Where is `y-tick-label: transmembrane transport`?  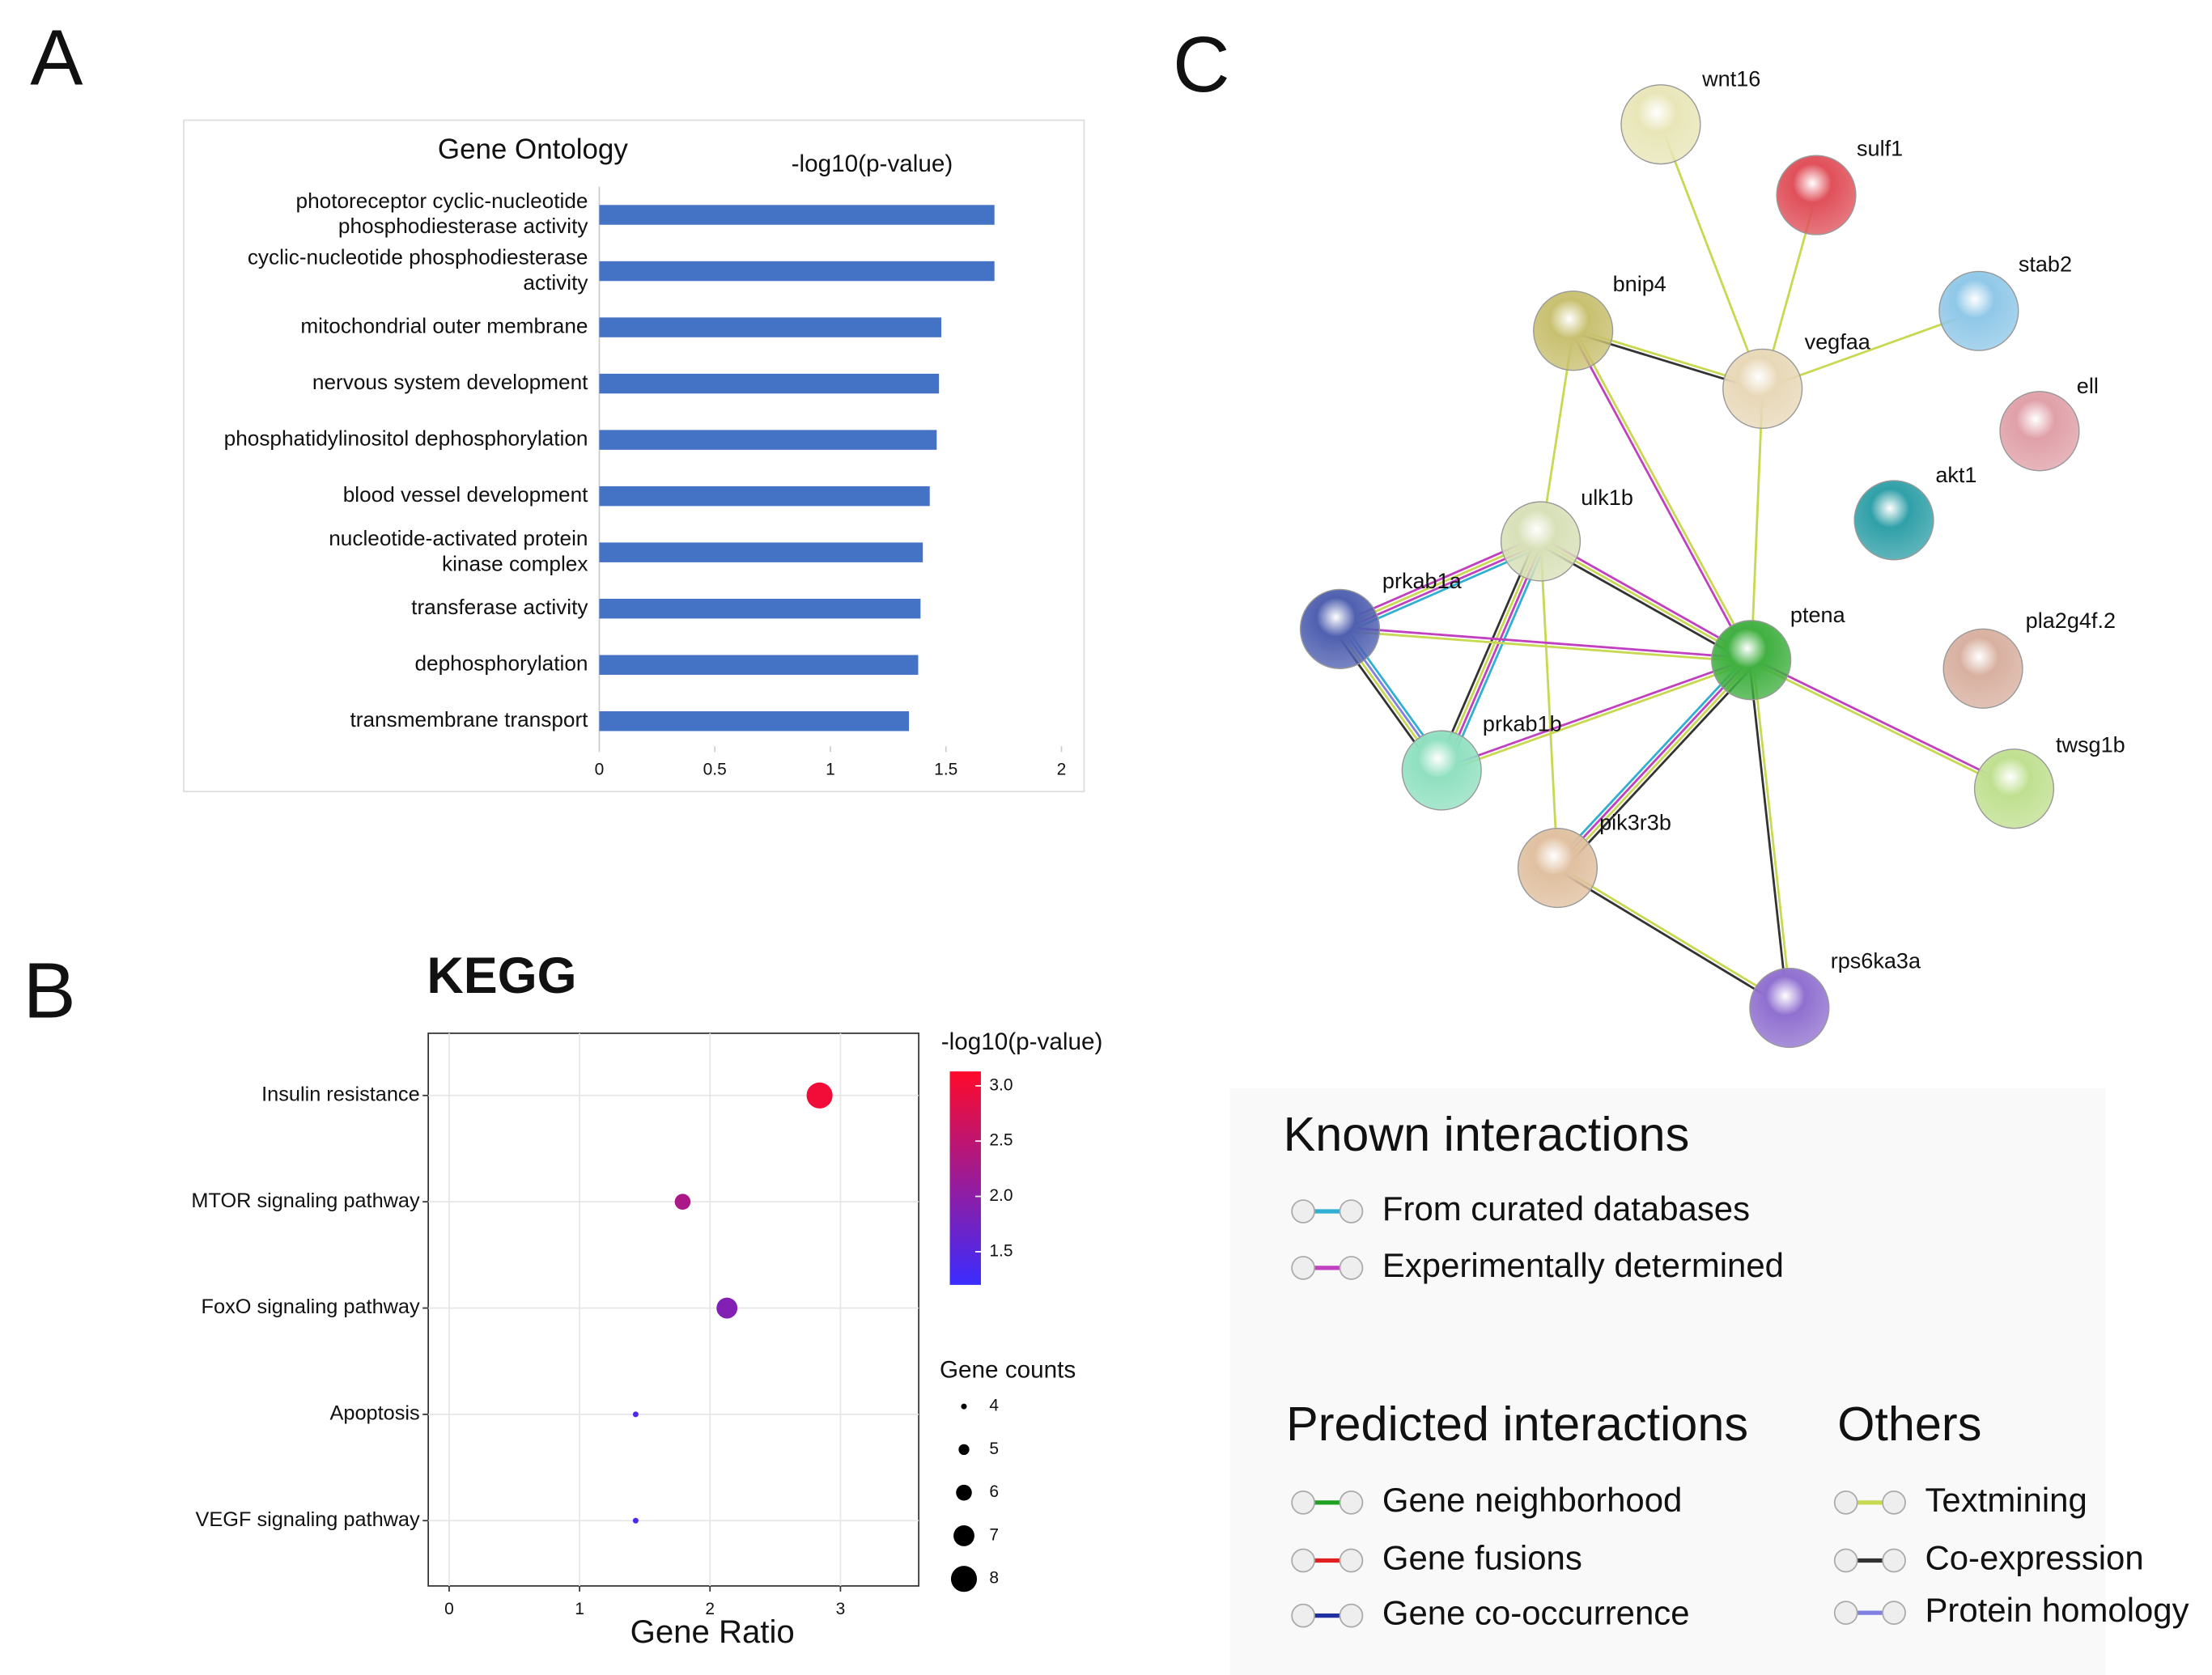
y-tick-label: transmembrane transport is located at coordinates (469, 719).